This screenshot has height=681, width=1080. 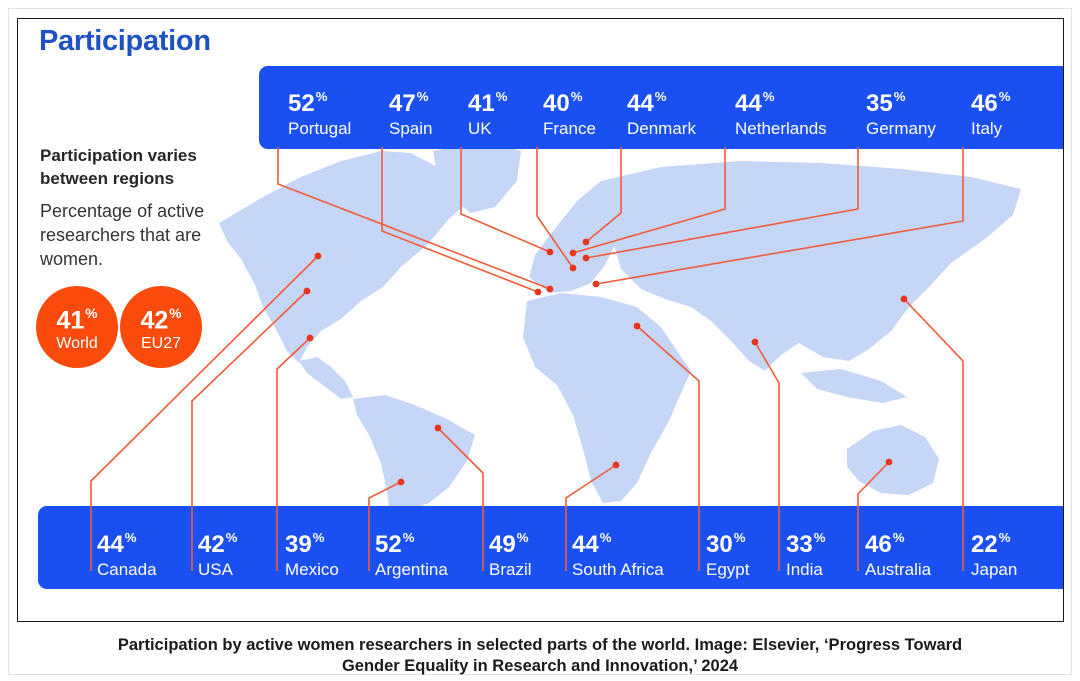 I want to click on leader-netherlands, so click(x=649, y=200).